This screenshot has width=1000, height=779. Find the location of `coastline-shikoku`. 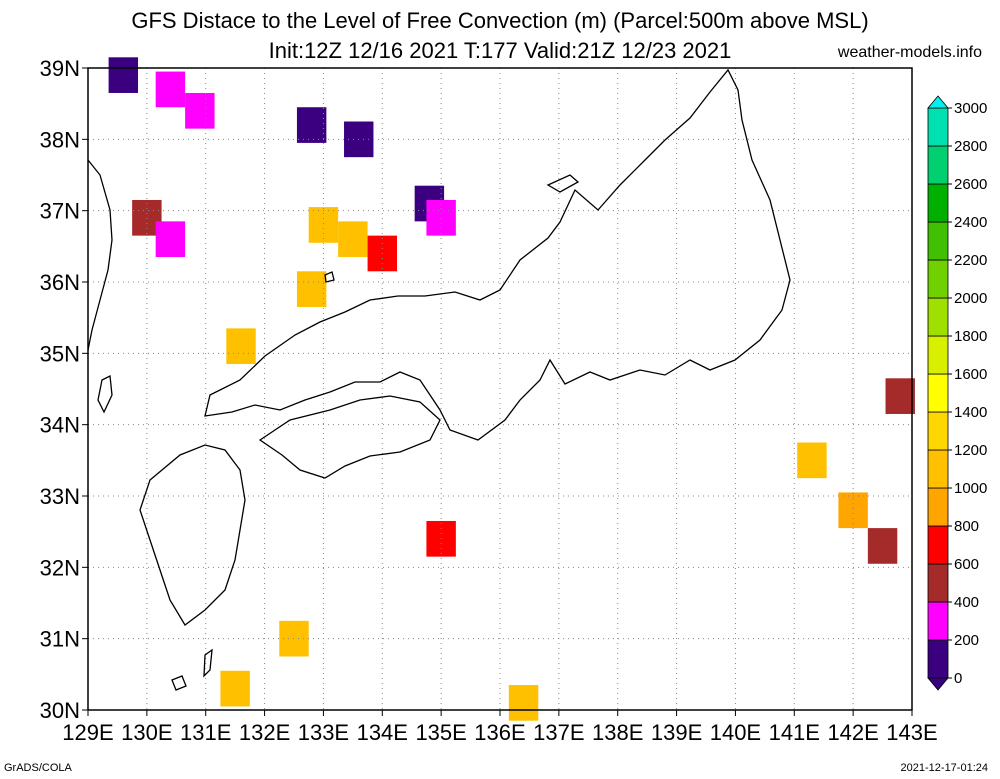

coastline-shikoku is located at coordinates (349, 437).